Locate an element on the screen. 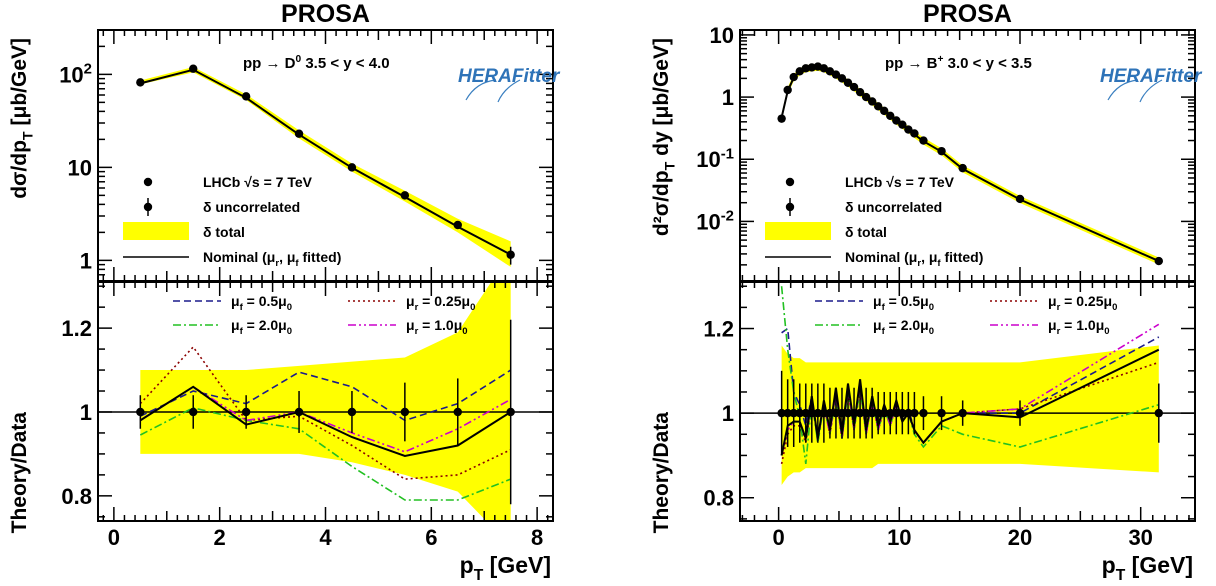  x-tick-label: 2 is located at coordinates (220, 537).